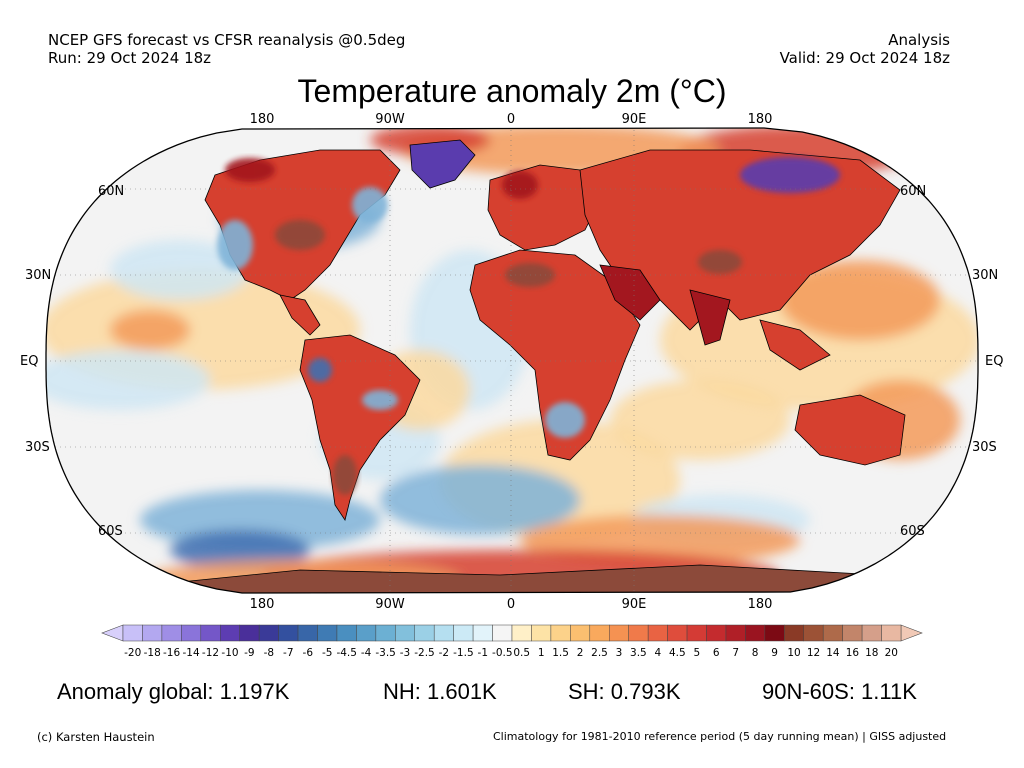 The height and width of the screenshot is (768, 1024). I want to click on colorbar-tick: 4.5, so click(677, 653).